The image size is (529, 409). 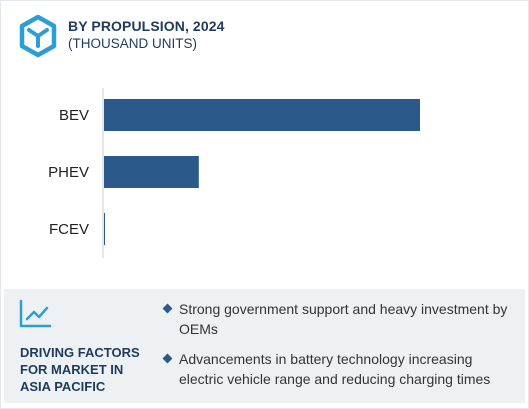 I want to click on bar-phev, so click(x=151, y=172).